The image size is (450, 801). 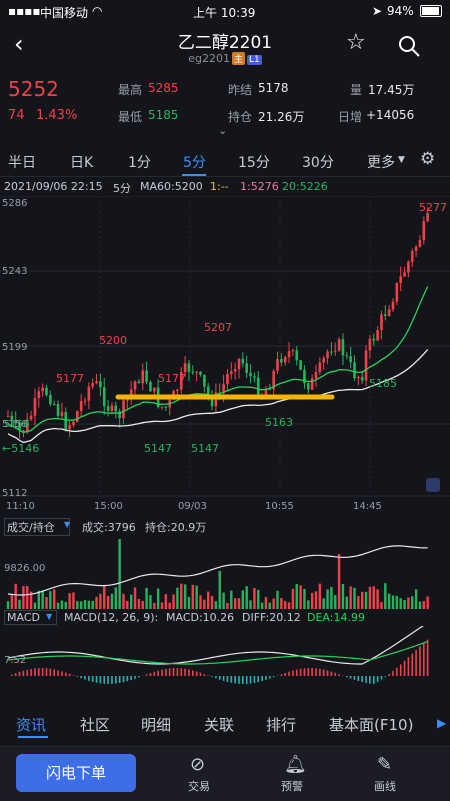 What do you see at coordinates (163, 88) in the screenshot?
I see `high-value: 5285` at bounding box center [163, 88].